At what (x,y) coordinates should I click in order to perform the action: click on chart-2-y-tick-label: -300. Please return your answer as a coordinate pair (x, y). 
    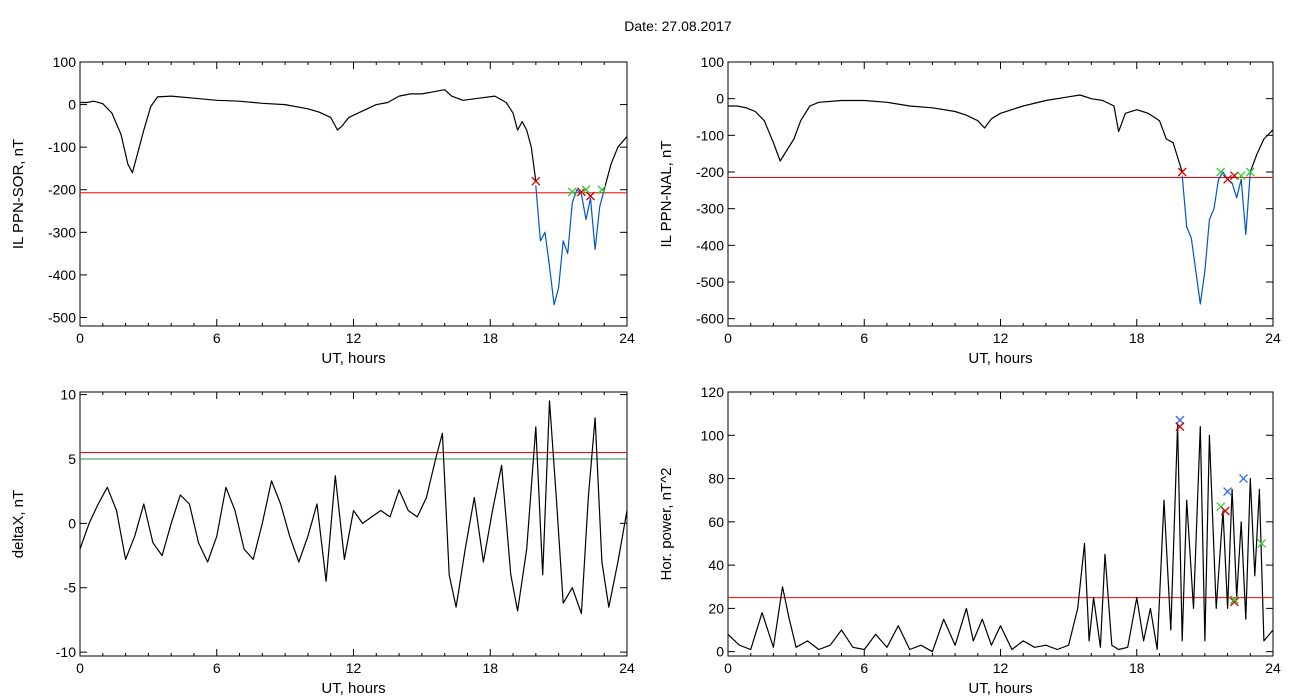
    Looking at the image, I should click on (710, 209).